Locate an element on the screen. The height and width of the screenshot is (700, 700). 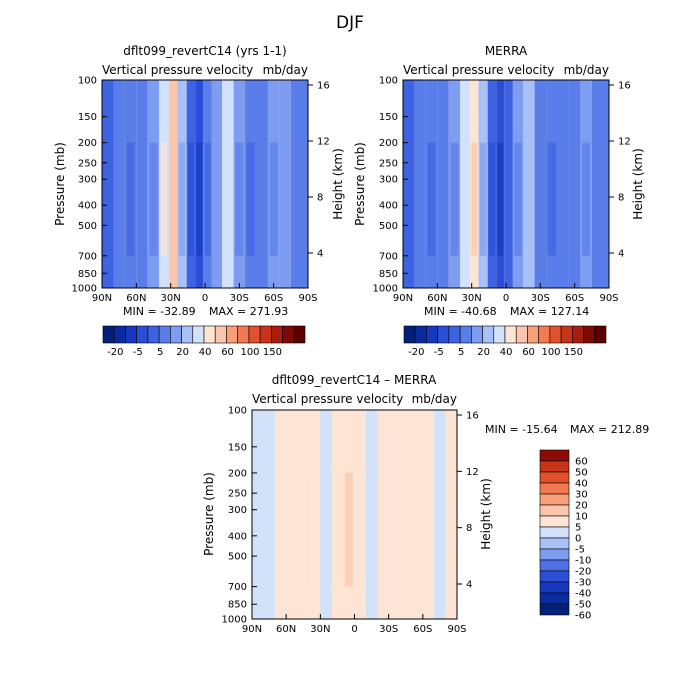
panel-diff-ylabel-right: Height (km) is located at coordinates (486, 513).